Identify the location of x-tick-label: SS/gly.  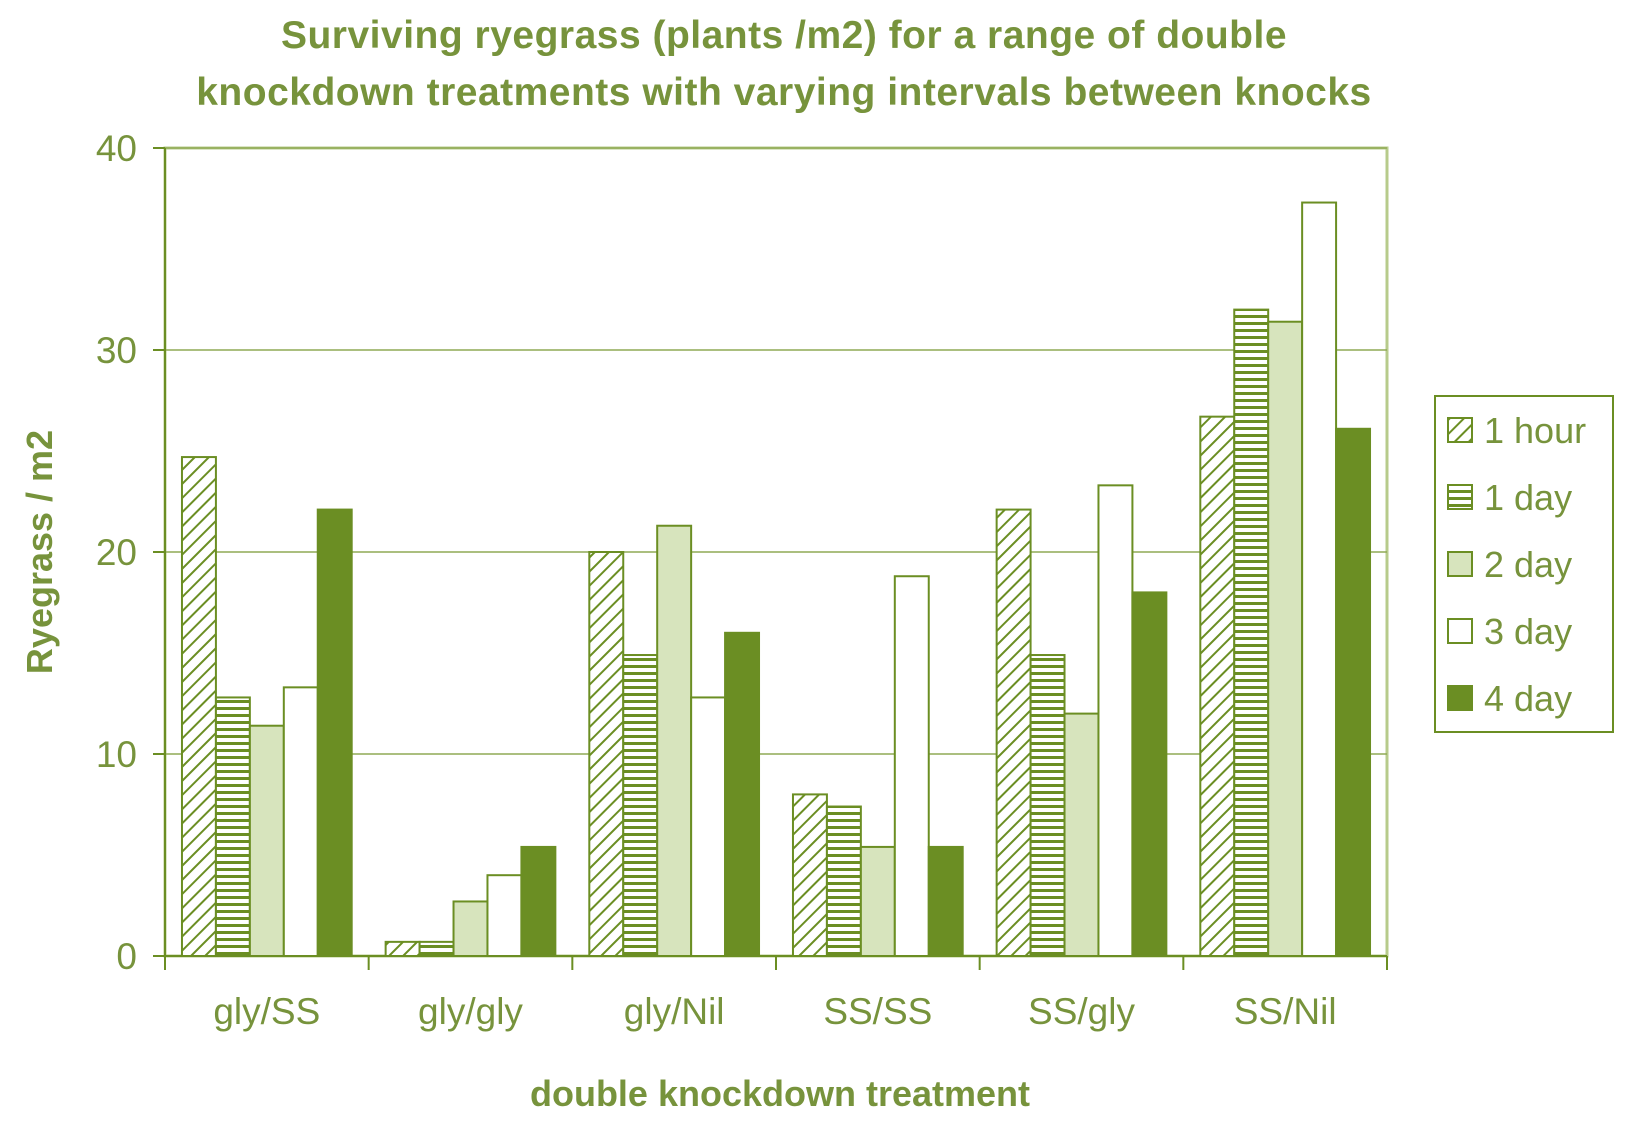
(1081, 1011).